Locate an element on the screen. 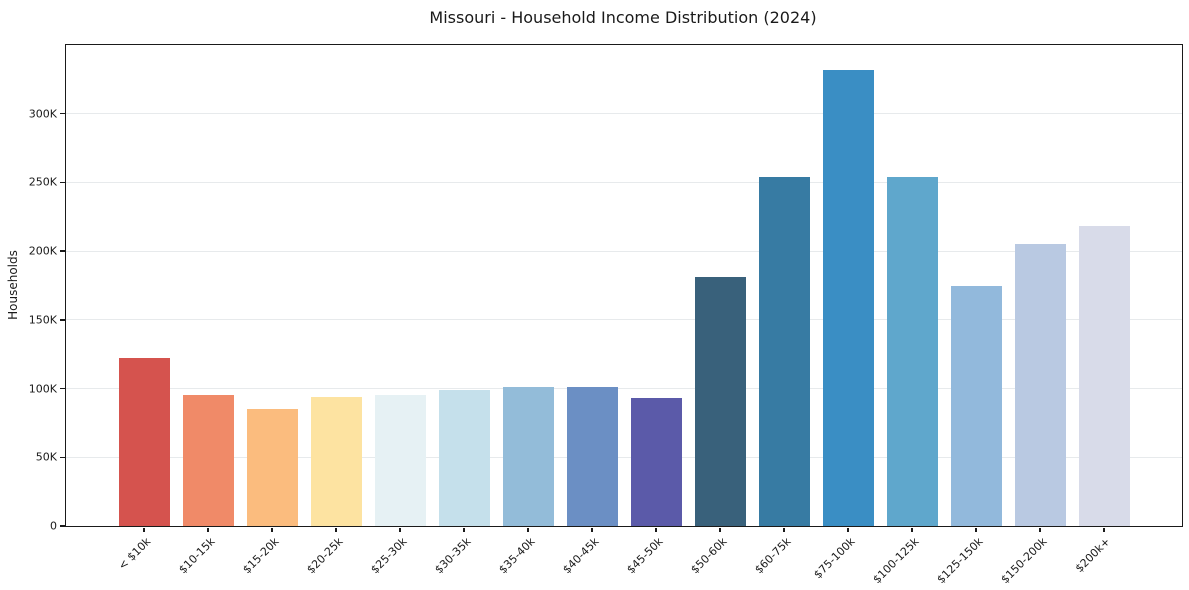 This screenshot has height=590, width=1189. x-tick-label-text: $15-20k is located at coordinates (260, 556).